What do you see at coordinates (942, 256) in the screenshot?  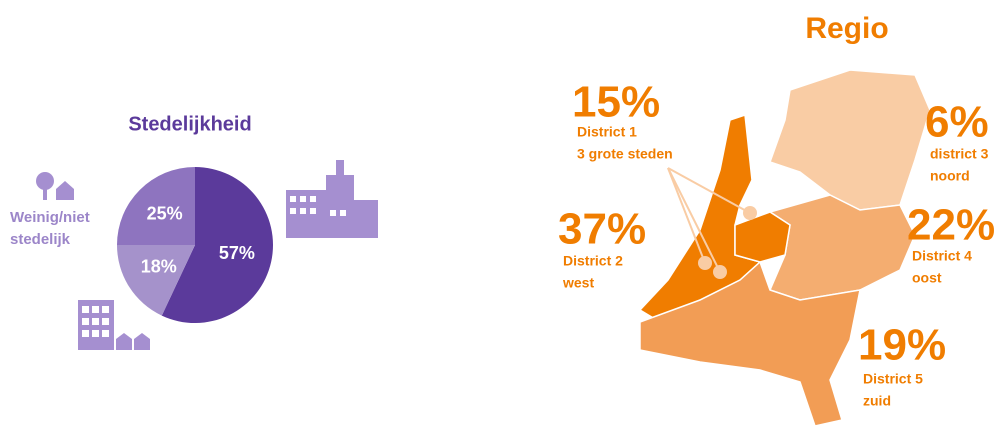 I see `region-name: District 4` at bounding box center [942, 256].